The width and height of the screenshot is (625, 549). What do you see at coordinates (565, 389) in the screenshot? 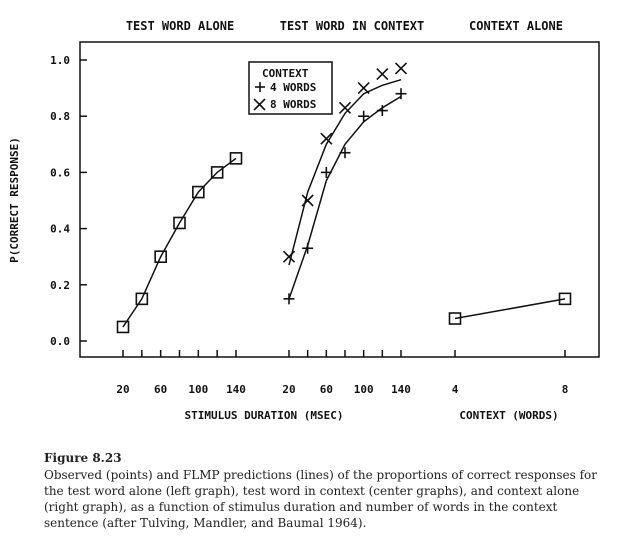
I see `x-tick-label: 8` at bounding box center [565, 389].